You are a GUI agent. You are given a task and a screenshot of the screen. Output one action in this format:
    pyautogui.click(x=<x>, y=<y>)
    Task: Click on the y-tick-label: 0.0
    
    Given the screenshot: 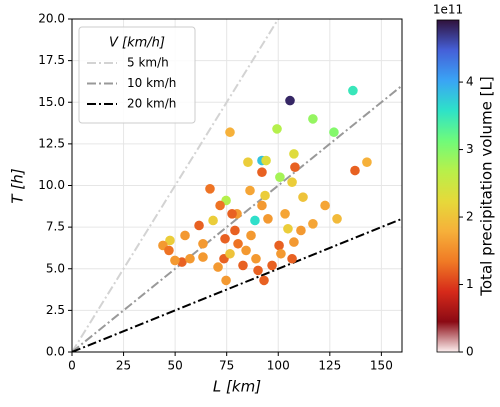 What is the action you would take?
    pyautogui.click(x=55, y=352)
    